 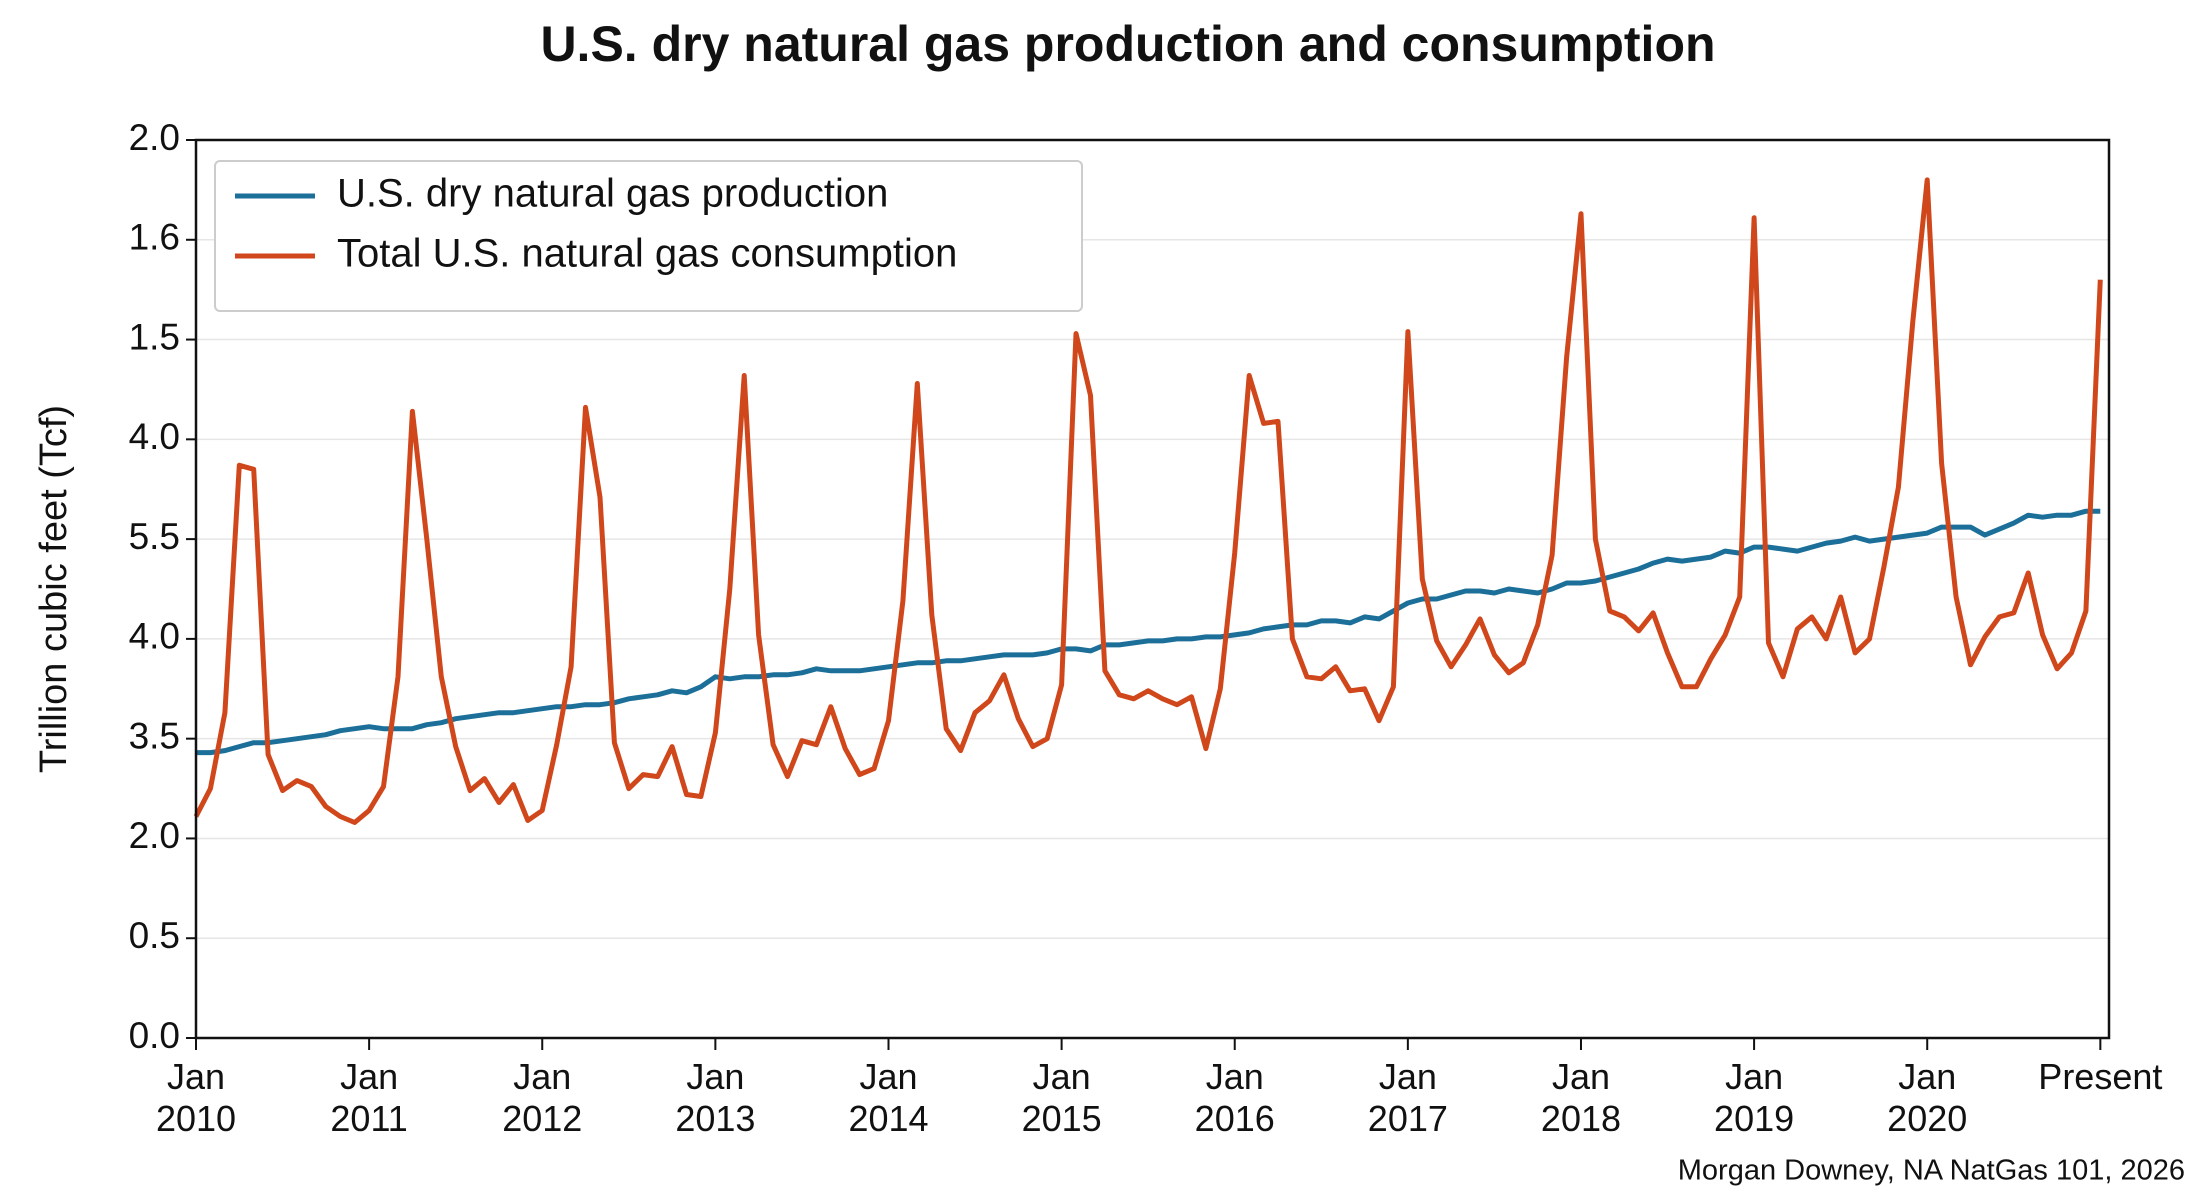 I want to click on legend-box, so click(x=648, y=236).